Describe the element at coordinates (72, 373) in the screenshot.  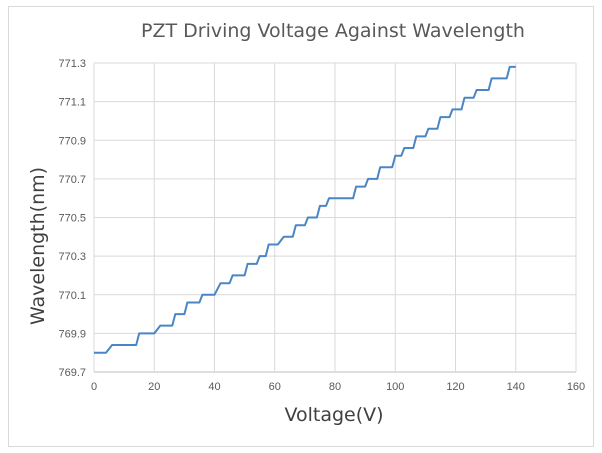
I see `y-tick-label: 769.7` at that location.